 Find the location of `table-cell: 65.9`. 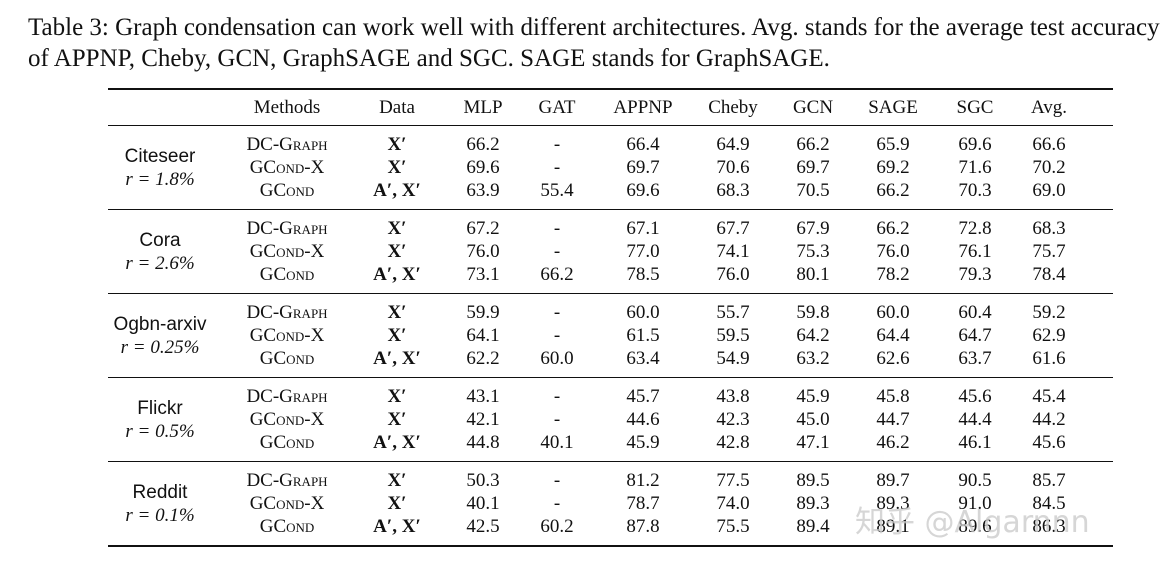

table-cell: 65.9 is located at coordinates (893, 144).